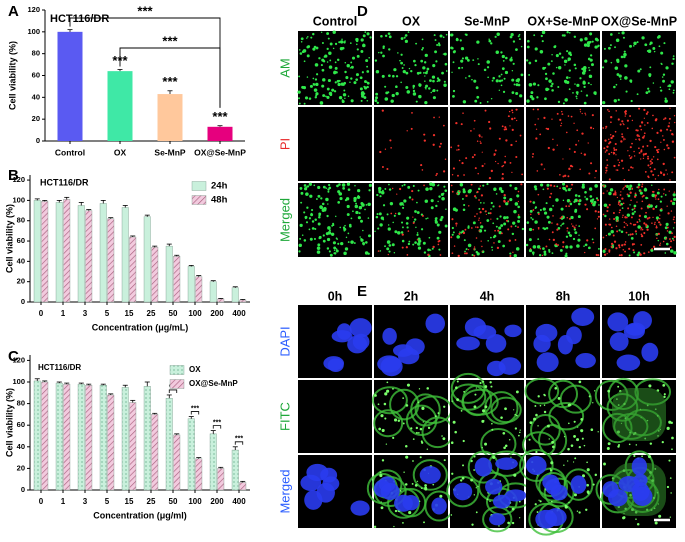 The image size is (685, 542). Describe the element at coordinates (21, 260) in the screenshot. I see `y-tick-label: 40` at that location.